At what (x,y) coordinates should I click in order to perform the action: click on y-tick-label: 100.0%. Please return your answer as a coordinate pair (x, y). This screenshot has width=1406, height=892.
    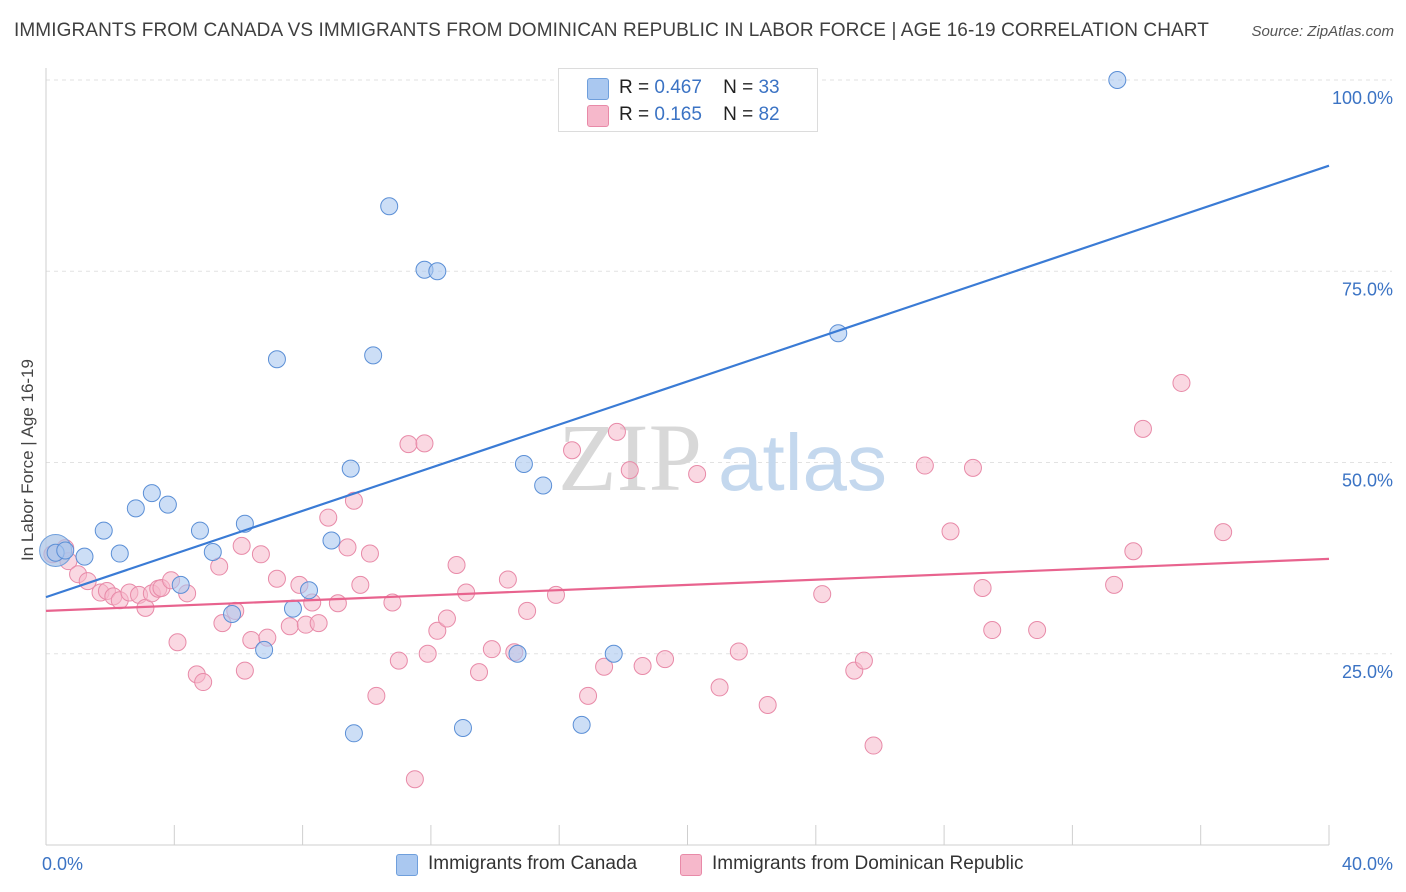
    Looking at the image, I should click on (1362, 98).